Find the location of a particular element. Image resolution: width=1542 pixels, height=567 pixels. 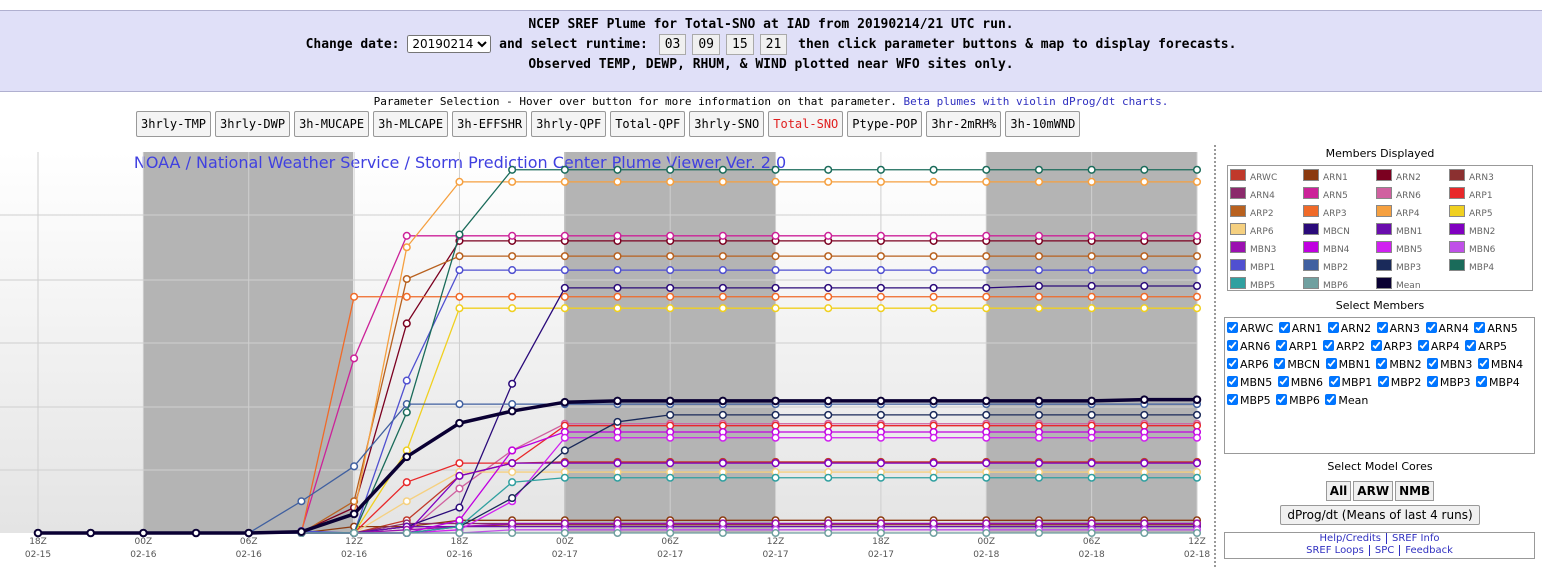

beta-link: Beta plumes with violin dProg/dt charts. is located at coordinates (1036, 101).